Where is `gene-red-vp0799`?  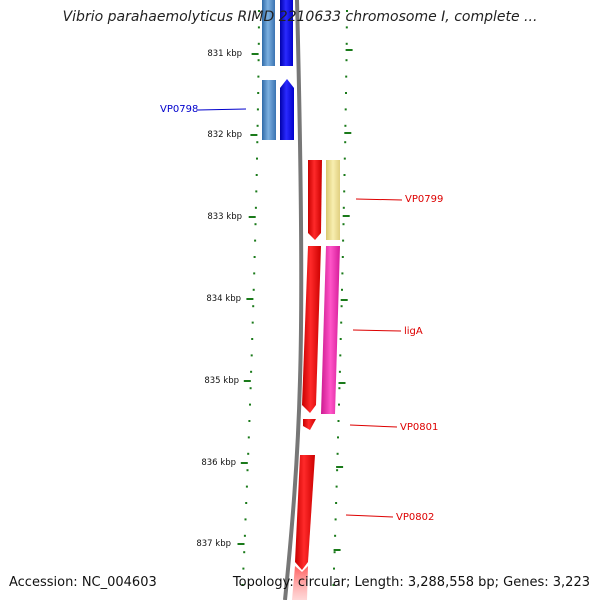 gene-red-vp0799 is located at coordinates (315, 200).